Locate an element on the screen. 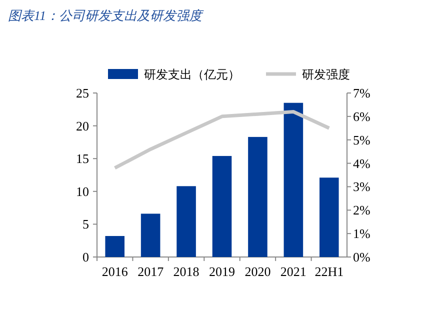 The width and height of the screenshot is (444, 329). chart-title: 图表11：公司研发支出及研发强度 is located at coordinates (106, 15).